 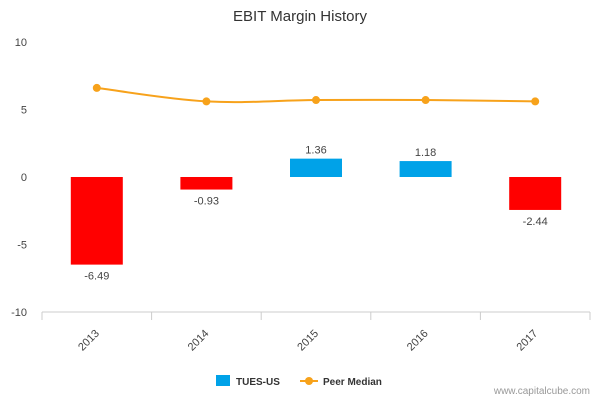 What do you see at coordinates (223, 380) in the screenshot?
I see `legend-swatch-tues-us` at bounding box center [223, 380].